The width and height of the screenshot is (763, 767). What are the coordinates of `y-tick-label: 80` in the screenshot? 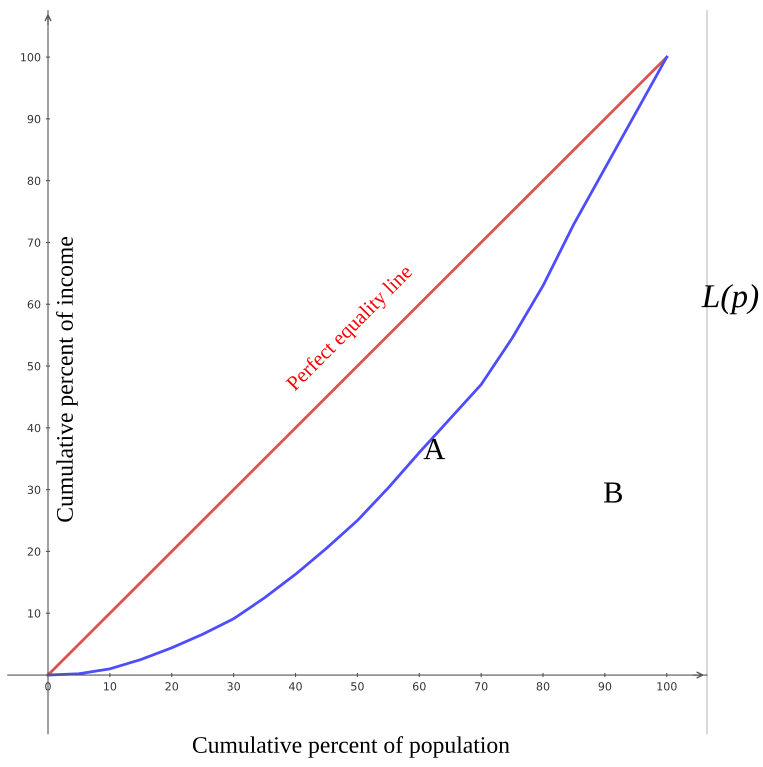 It's located at (34, 181).